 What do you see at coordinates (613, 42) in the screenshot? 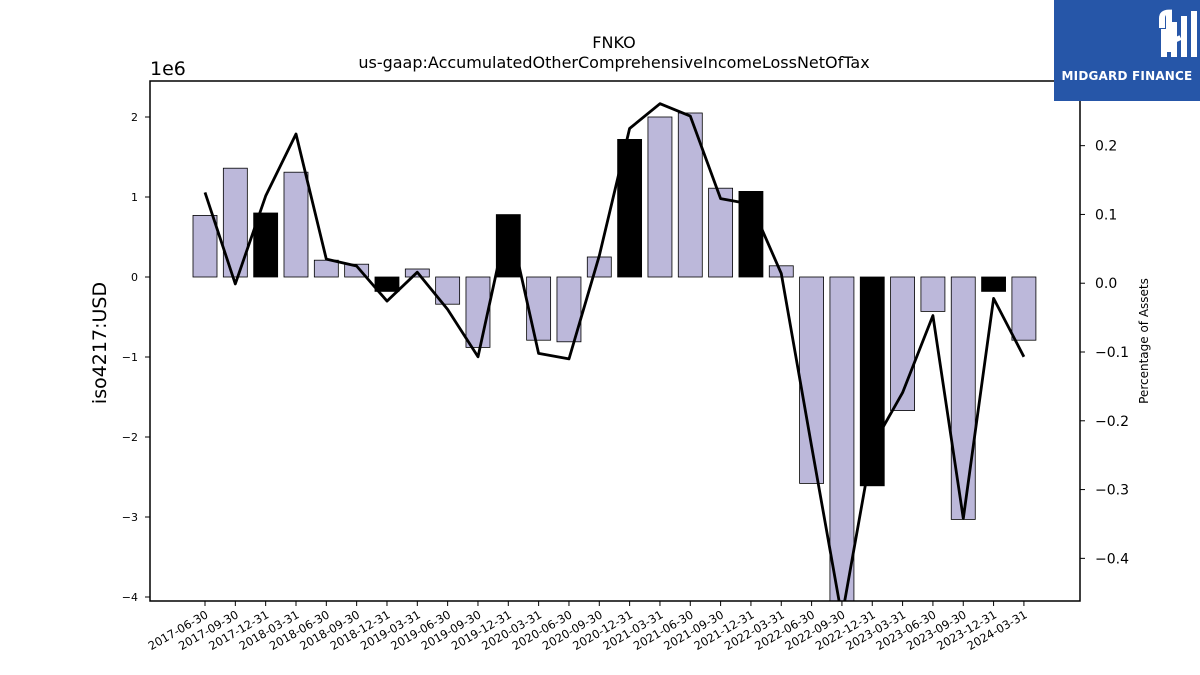
I see `chart-title: FNKO` at bounding box center [613, 42].